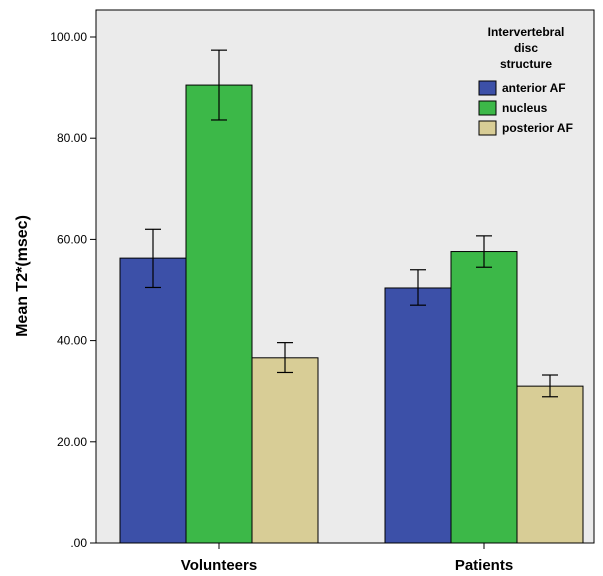 The height and width of the screenshot is (576, 603). I want to click on y-tick-label: 80.00, so click(72, 138).